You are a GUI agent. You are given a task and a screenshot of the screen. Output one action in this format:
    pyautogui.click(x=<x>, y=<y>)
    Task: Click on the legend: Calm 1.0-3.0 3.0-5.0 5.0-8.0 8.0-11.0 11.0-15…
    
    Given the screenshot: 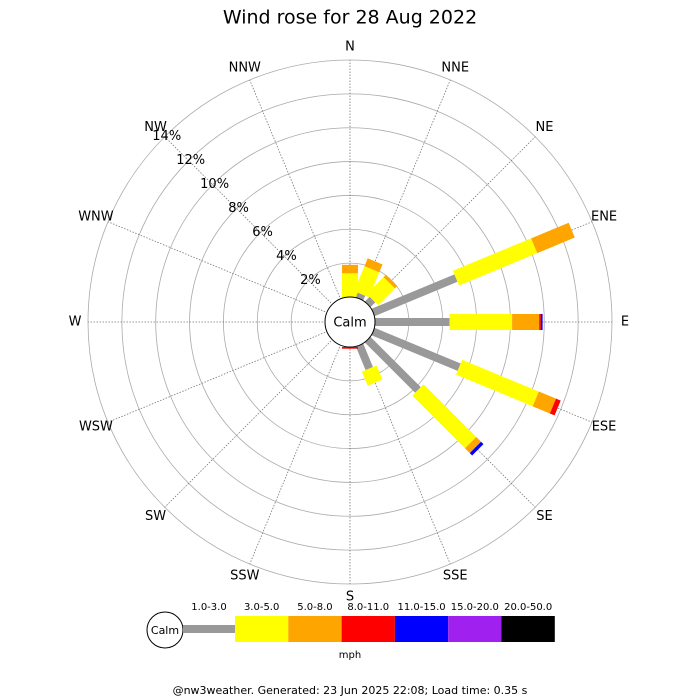 What is the action you would take?
    pyautogui.click(x=350, y=631)
    